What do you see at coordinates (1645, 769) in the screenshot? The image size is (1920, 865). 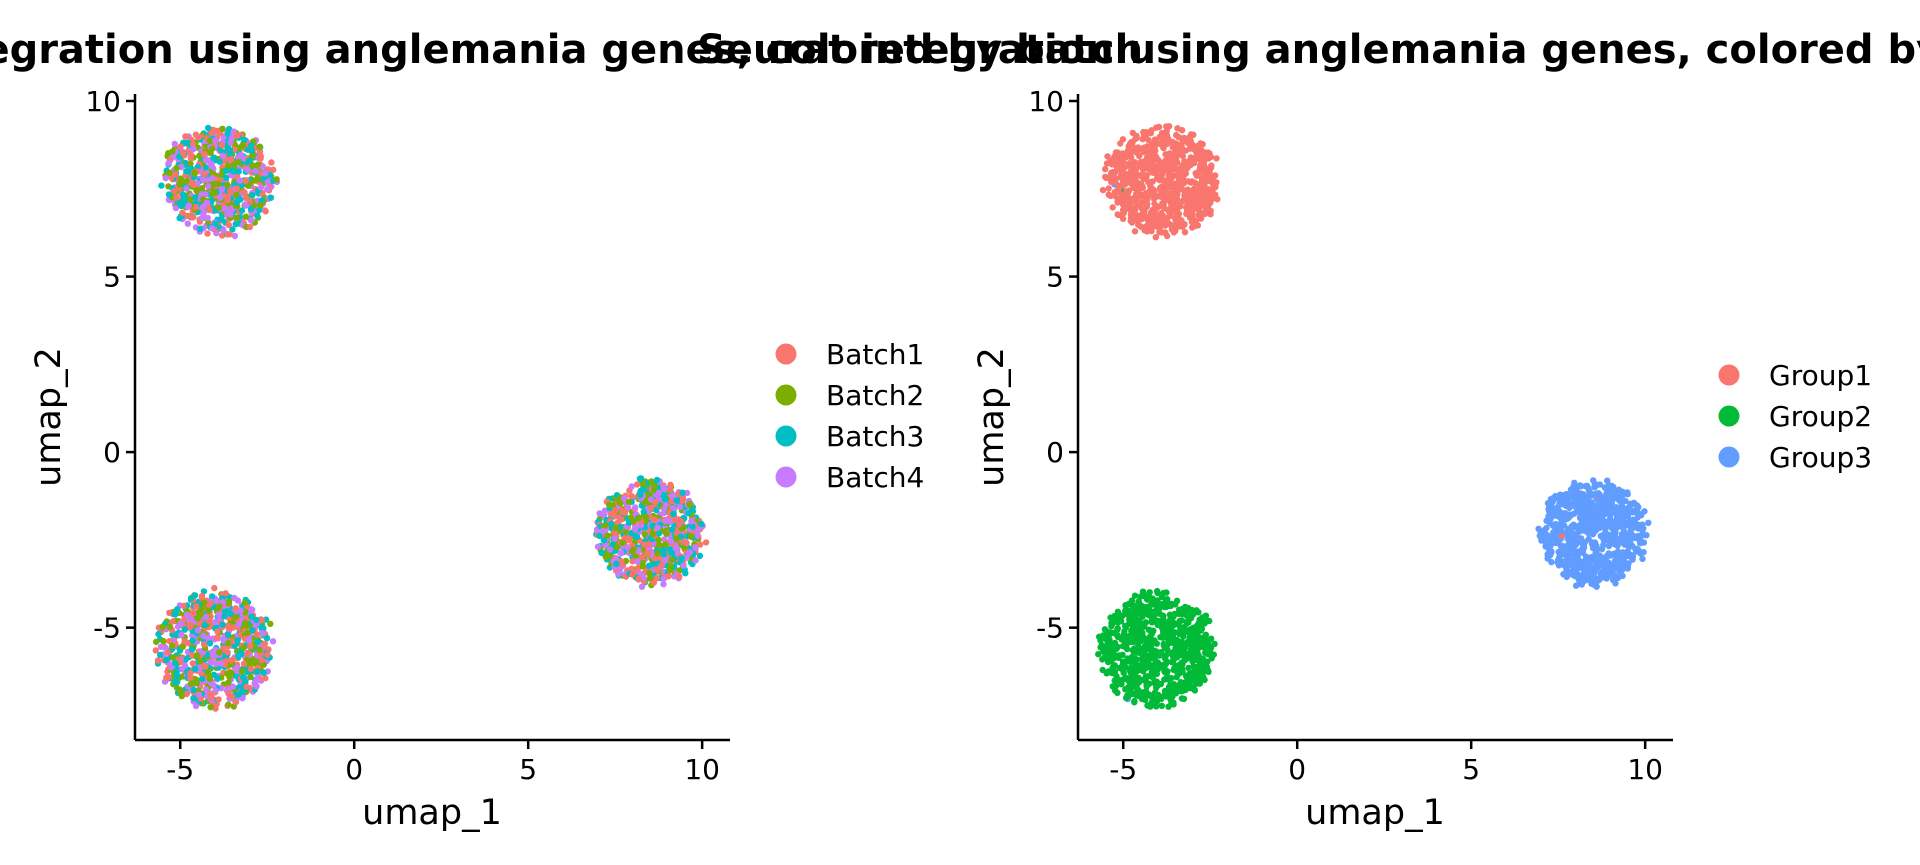 I see `x-tick-label: 10` at bounding box center [1645, 769].